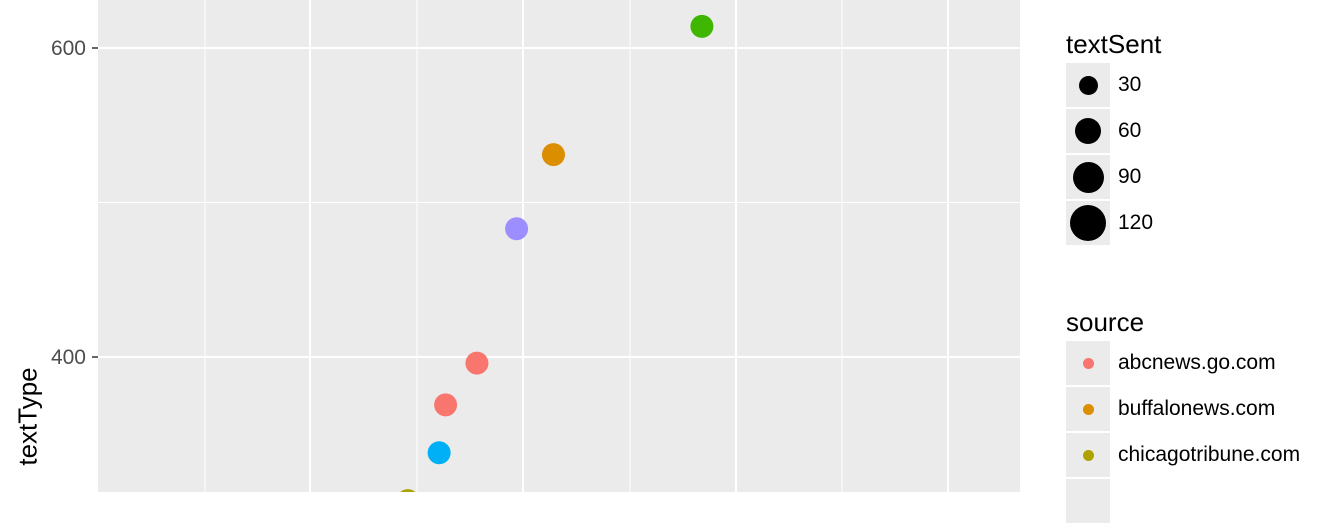 This screenshot has height=524, width=1344. What do you see at coordinates (1113, 85) in the screenshot?
I see `size-legend-item: 30` at bounding box center [1113, 85].